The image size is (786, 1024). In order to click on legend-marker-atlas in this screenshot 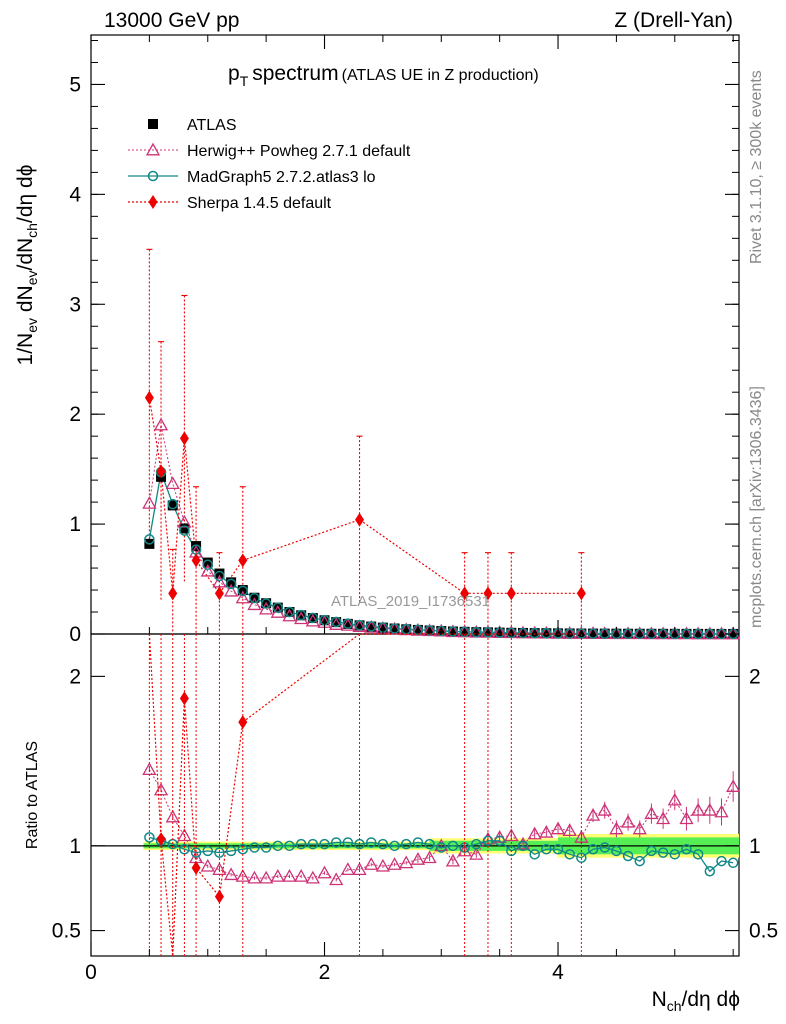, I will do `click(153, 124)`.